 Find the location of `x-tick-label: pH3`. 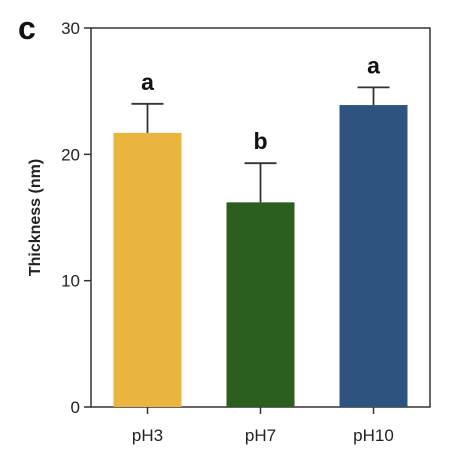

x-tick-label: pH3 is located at coordinates (147, 435).